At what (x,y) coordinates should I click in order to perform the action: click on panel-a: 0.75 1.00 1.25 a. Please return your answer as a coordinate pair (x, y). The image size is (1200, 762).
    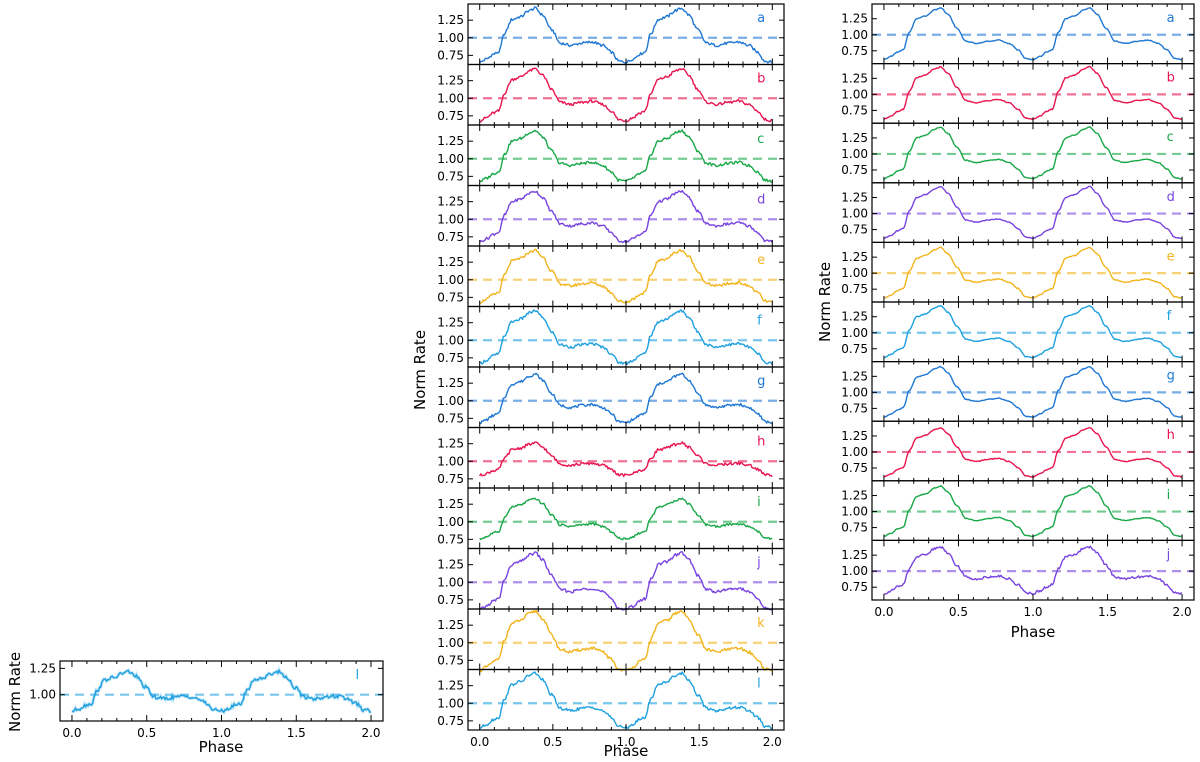
    Looking at the image, I should click on (611, 34).